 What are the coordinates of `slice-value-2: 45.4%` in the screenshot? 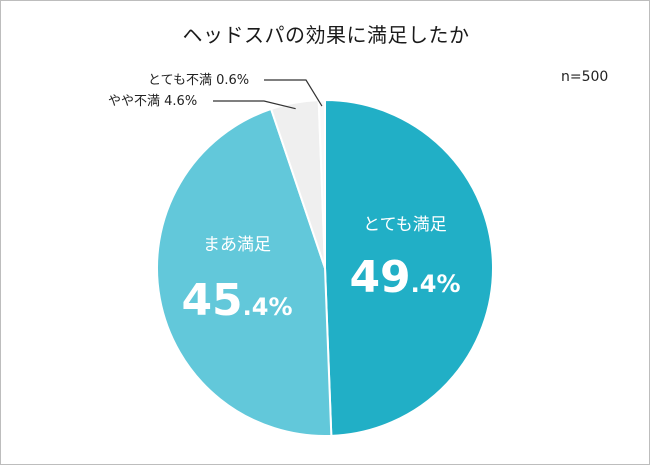 It's located at (236, 300).